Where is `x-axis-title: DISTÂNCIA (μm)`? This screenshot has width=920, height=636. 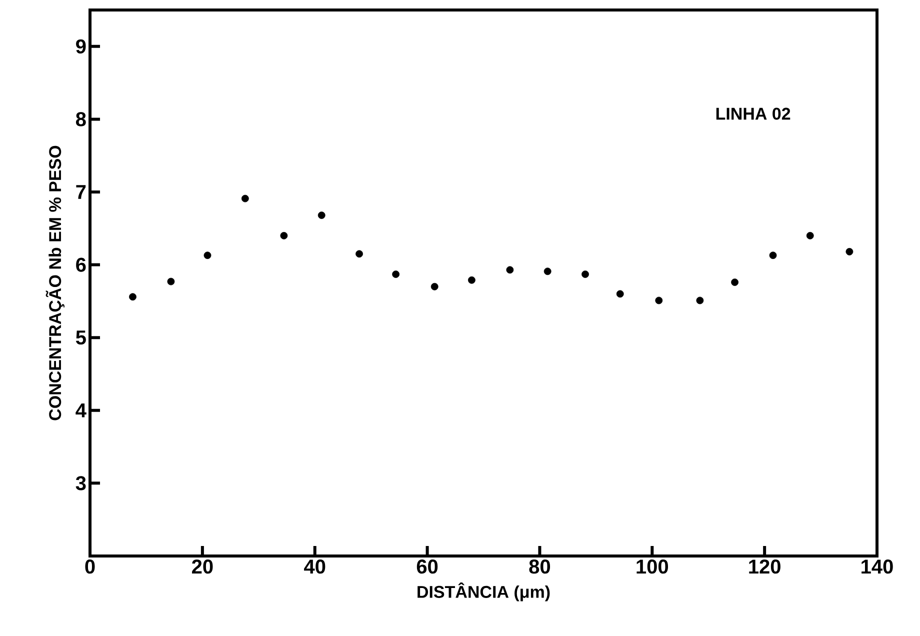
x-axis-title: DISTÂNCIA (μm) is located at coordinates (484, 592).